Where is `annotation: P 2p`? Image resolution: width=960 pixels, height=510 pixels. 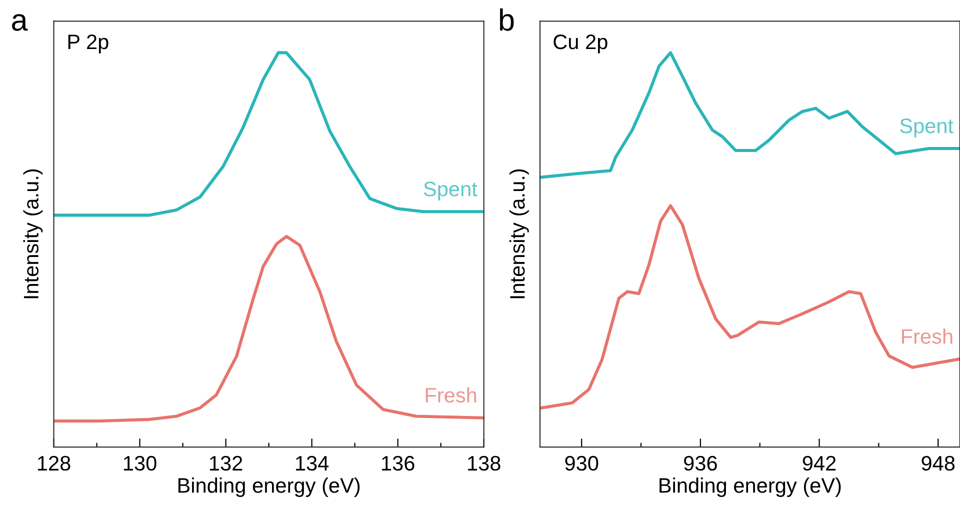
annotation: P 2p is located at coordinates (88, 44).